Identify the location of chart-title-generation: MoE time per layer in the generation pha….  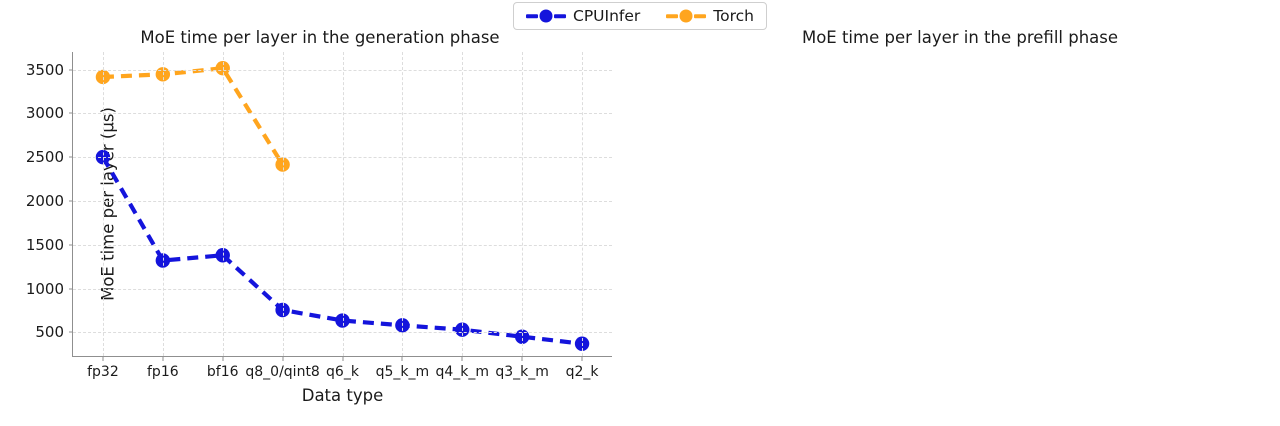
(320, 37).